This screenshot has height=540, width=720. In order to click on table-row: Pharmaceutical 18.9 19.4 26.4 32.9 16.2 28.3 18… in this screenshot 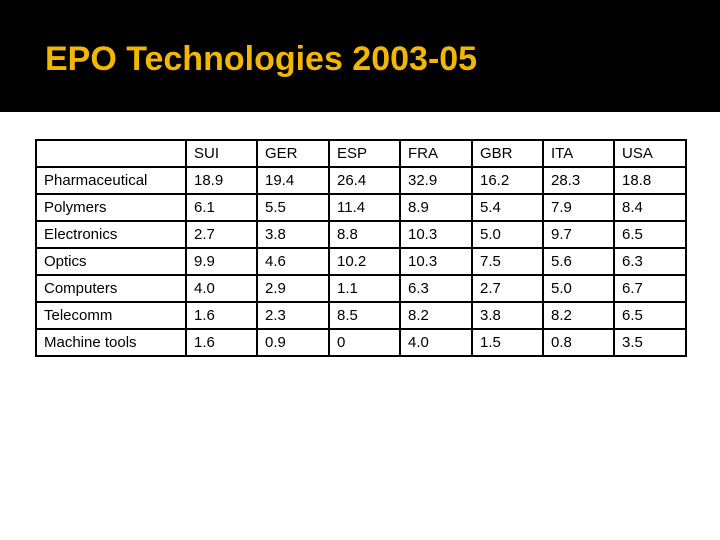, I will do `click(361, 180)`.